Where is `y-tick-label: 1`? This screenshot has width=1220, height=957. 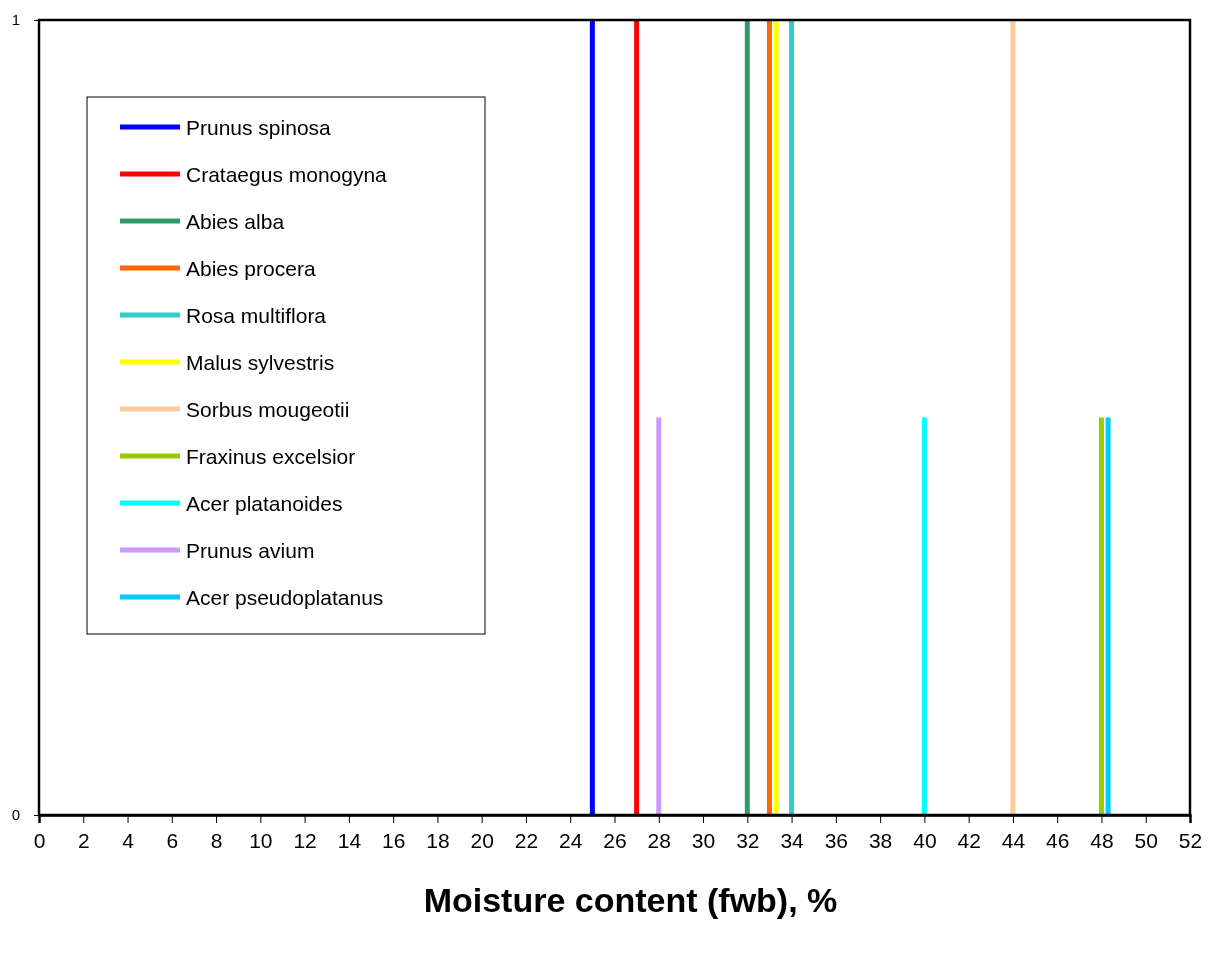
y-tick-label: 1 is located at coordinates (15, 20).